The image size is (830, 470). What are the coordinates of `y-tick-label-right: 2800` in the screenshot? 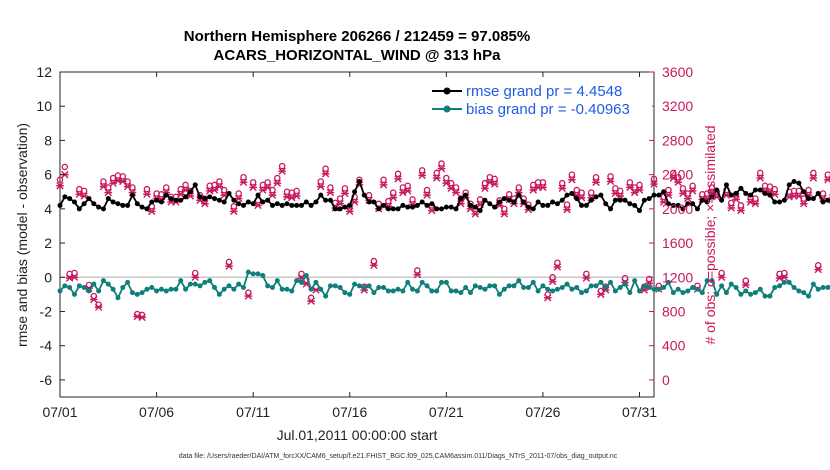 It's located at (677, 140).